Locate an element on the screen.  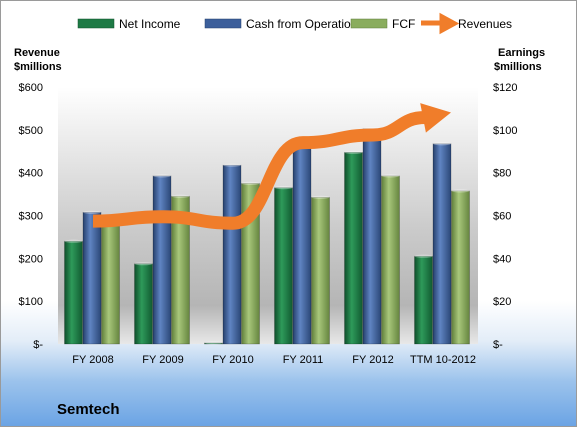
legend-item-cash-from-operations: Cash from Operations is located at coordinates (283, 24).